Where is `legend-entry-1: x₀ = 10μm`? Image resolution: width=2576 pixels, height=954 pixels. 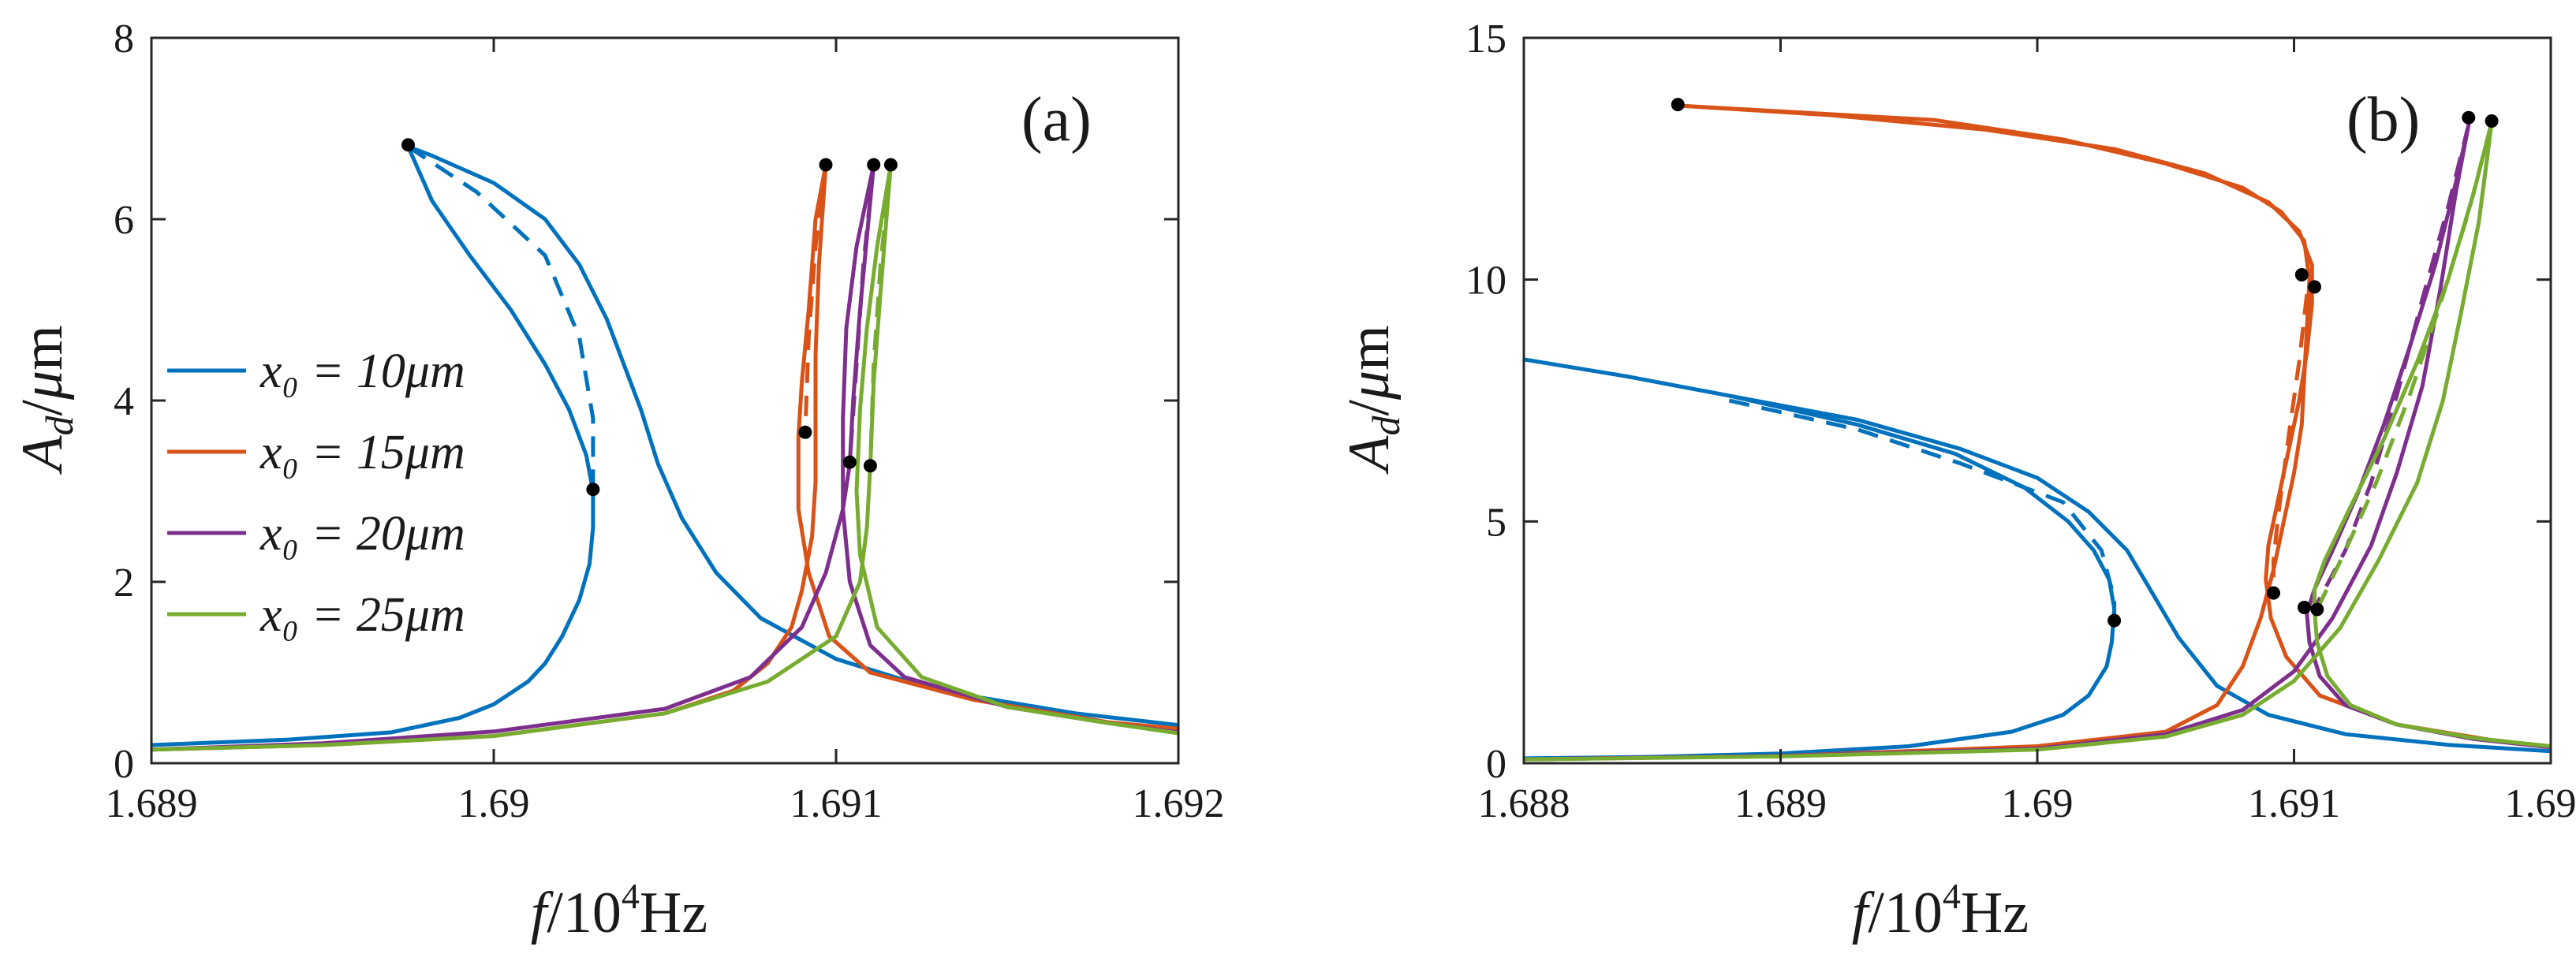 legend-entry-1: x₀ = 10μm is located at coordinates (362, 371).